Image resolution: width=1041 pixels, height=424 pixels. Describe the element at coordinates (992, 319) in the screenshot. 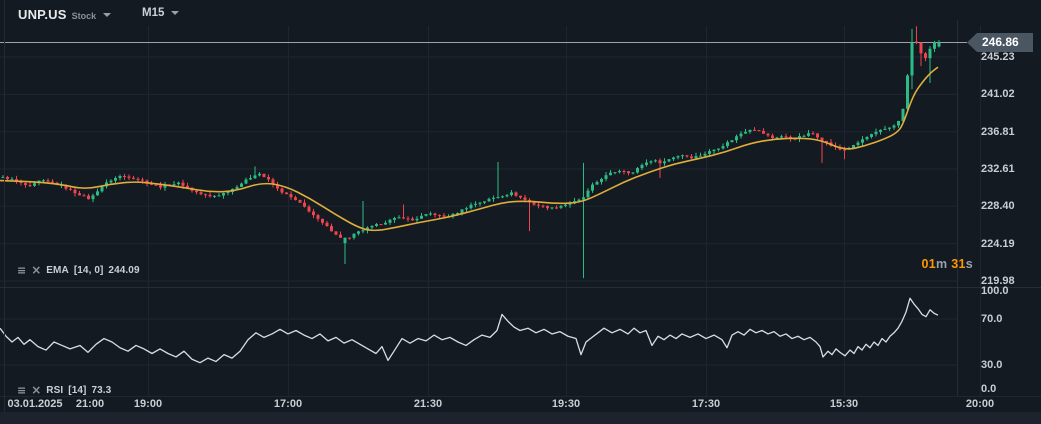

I see `rsi-axis-label: 70.0` at that location.